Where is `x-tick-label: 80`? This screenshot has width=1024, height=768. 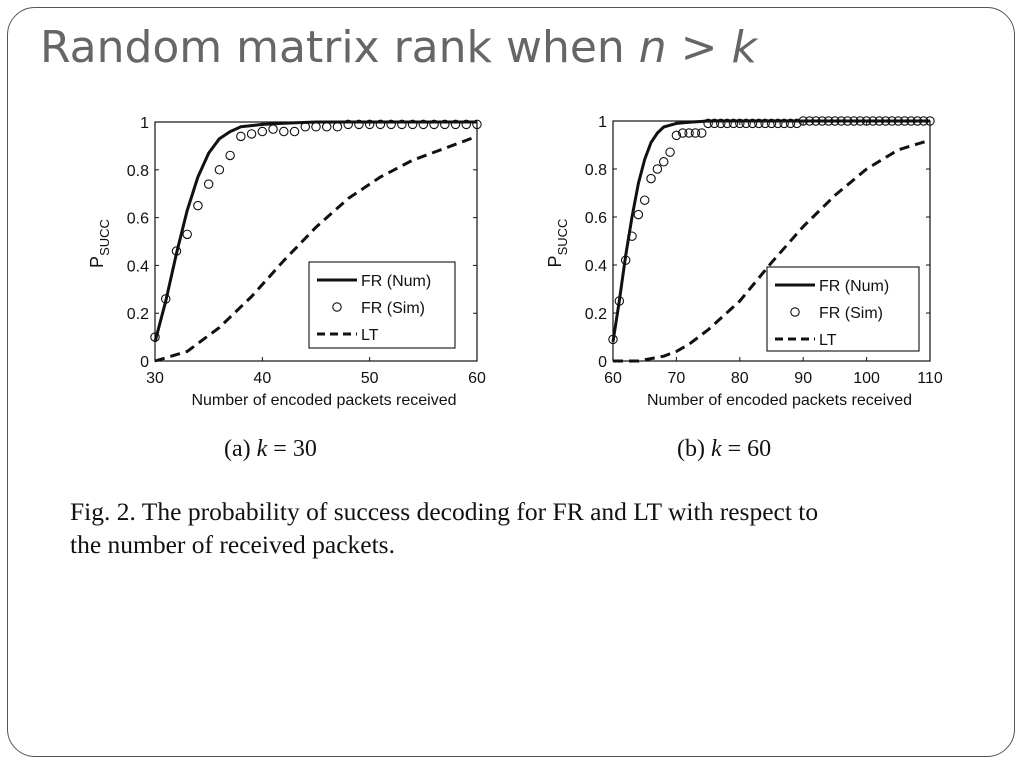
x-tick-label: 80 is located at coordinates (740, 378).